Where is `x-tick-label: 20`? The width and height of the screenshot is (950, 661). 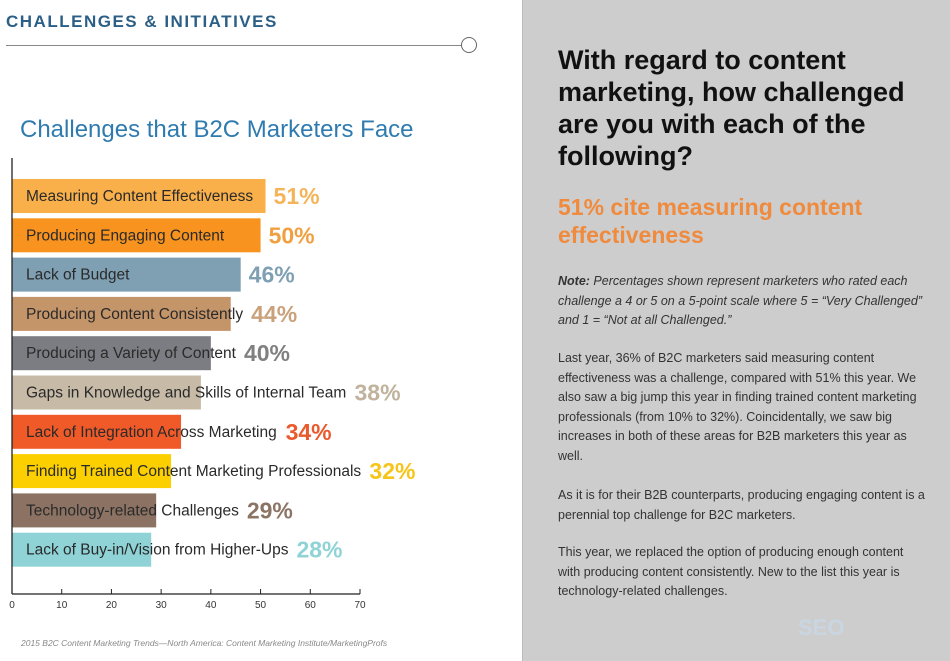 x-tick-label: 20 is located at coordinates (112, 605).